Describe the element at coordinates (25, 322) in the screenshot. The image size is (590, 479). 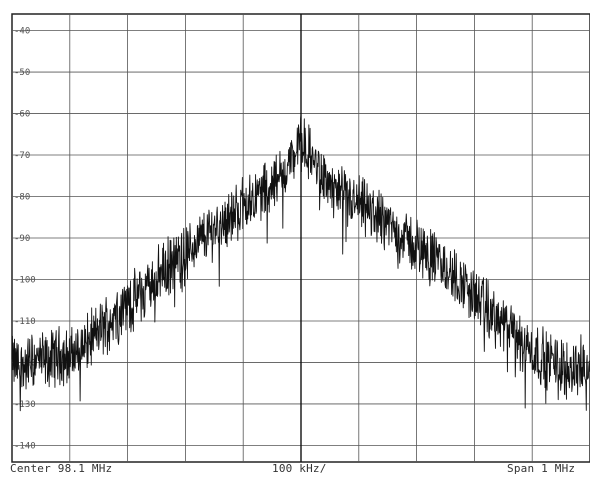
I see `y-tick-label: -110` at that location.